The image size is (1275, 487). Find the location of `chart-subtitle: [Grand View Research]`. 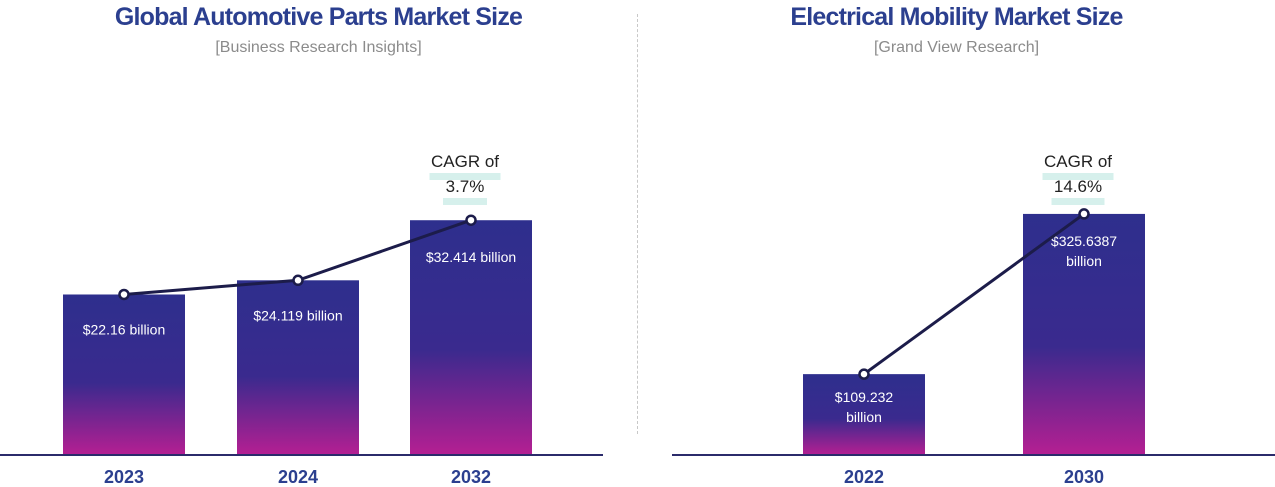

chart-subtitle: [Grand View Research] is located at coordinates (956, 47).